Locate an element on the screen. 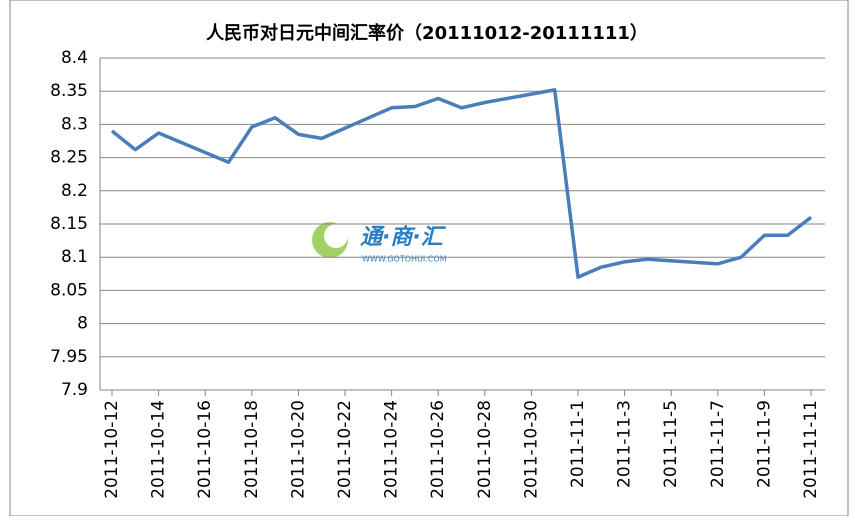  y-tick-label: 8.4 is located at coordinates (74, 58).